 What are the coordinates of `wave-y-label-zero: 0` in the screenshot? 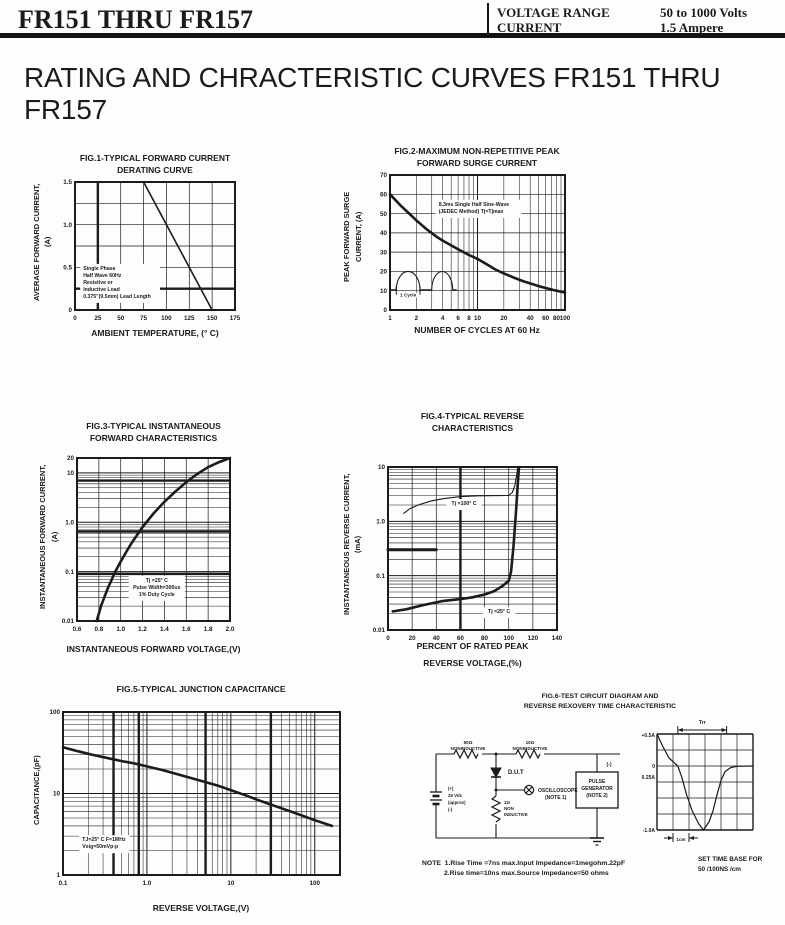 It's located at (653, 767).